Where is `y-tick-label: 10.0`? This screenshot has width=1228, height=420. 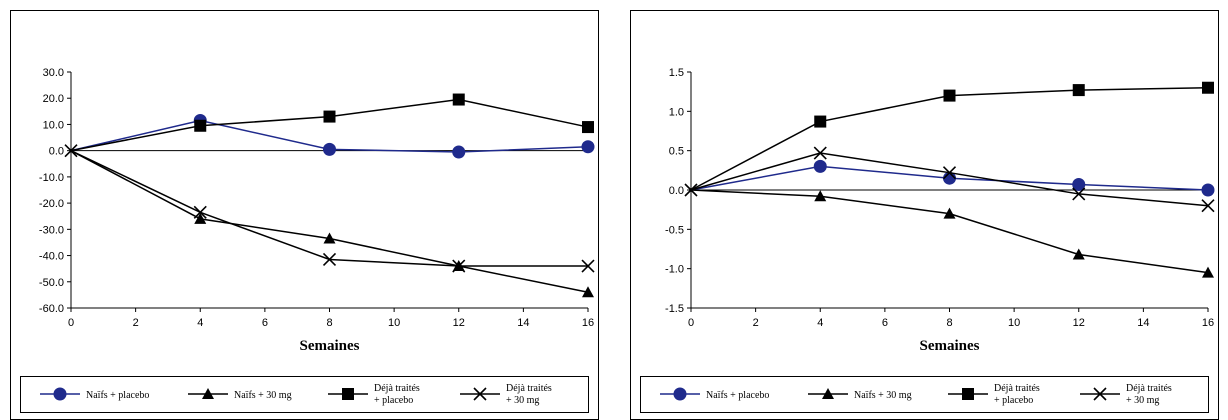 y-tick-label: 10.0 is located at coordinates (53, 125).